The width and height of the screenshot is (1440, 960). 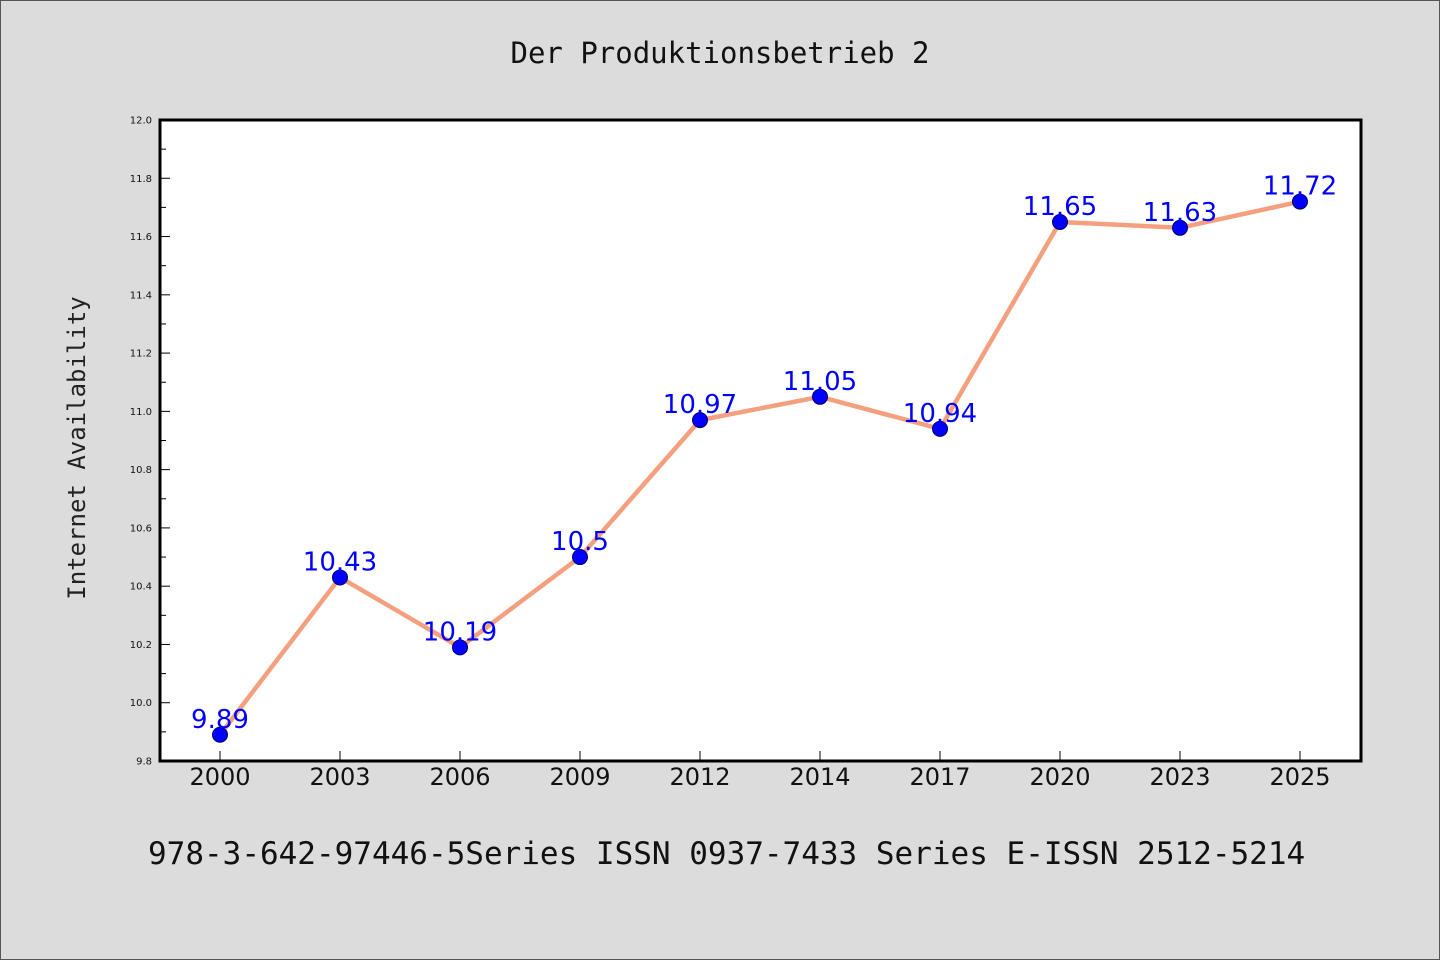 What do you see at coordinates (340, 562) in the screenshot?
I see `data-label: 10.43` at bounding box center [340, 562].